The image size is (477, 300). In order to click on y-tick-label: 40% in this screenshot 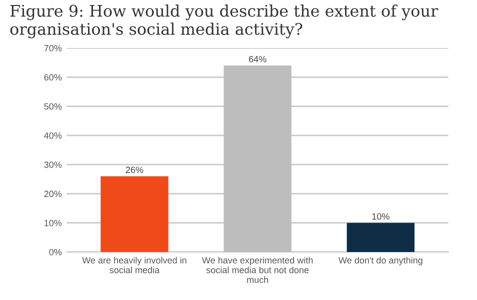, I will do `click(53, 135)`.